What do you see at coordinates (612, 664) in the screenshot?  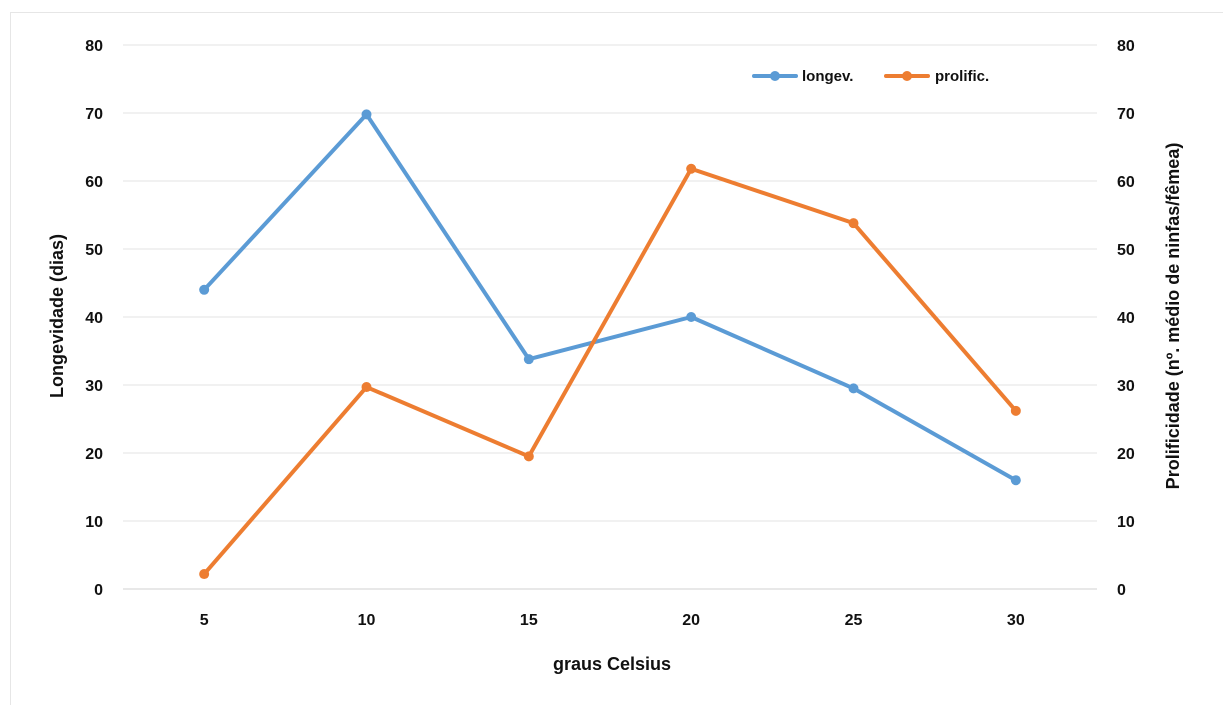 I see `x-axis-title: graus Celsius` at bounding box center [612, 664].